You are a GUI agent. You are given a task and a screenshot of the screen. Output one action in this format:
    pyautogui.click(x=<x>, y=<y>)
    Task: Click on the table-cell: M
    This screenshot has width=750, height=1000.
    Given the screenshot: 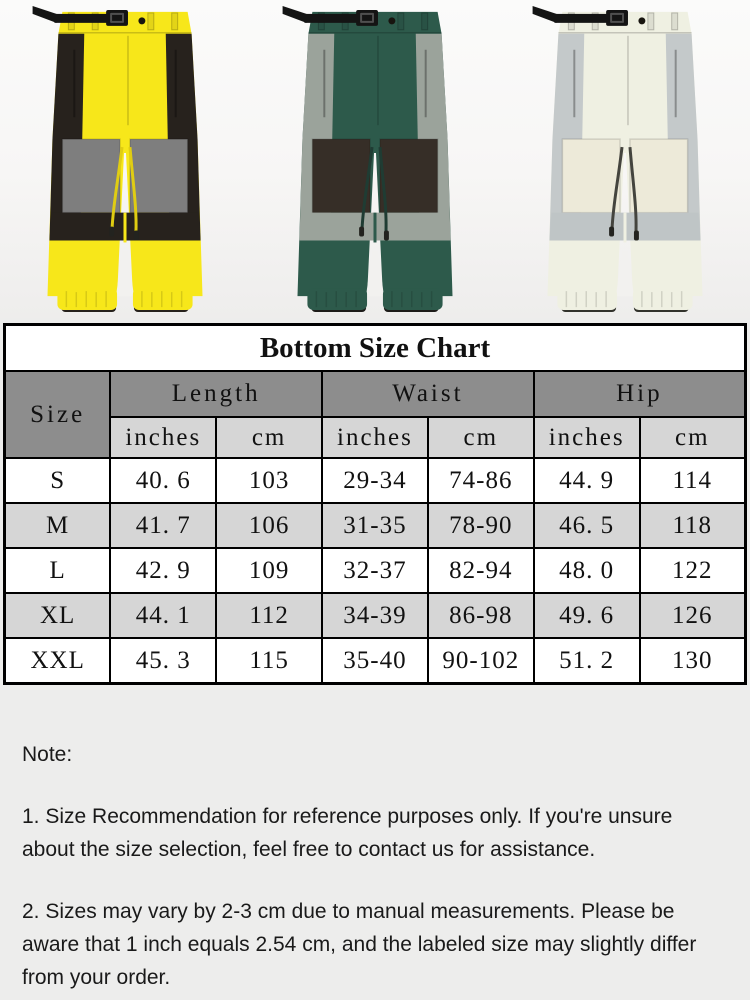 What is the action you would take?
    pyautogui.click(x=57, y=525)
    